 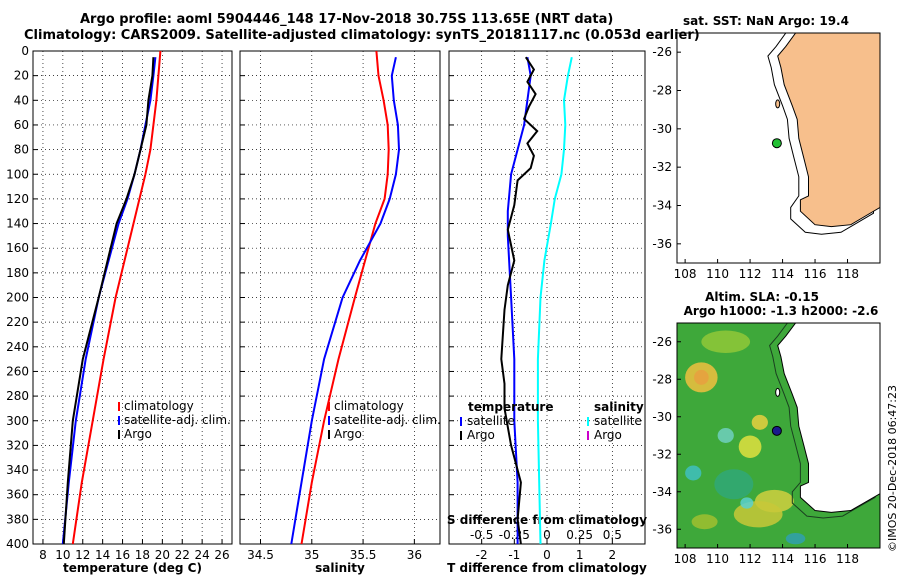 What do you see at coordinates (717, 559) in the screenshot?
I see `sla-xtick-label: 110` at bounding box center [717, 559].